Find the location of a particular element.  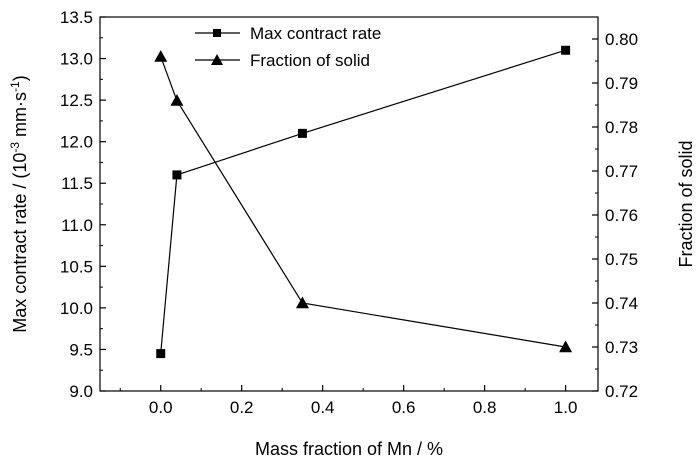

left-y-tick-label-8: 13.0 is located at coordinates (76, 59).